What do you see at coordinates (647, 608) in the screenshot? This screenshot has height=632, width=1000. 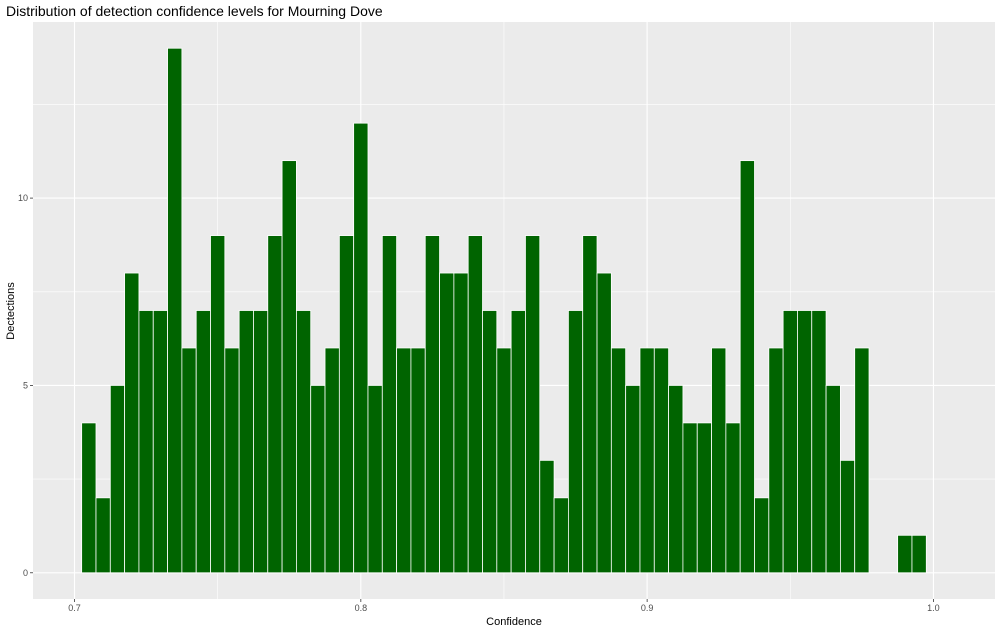 I see `x-tick-label: 0.9` at bounding box center [647, 608].